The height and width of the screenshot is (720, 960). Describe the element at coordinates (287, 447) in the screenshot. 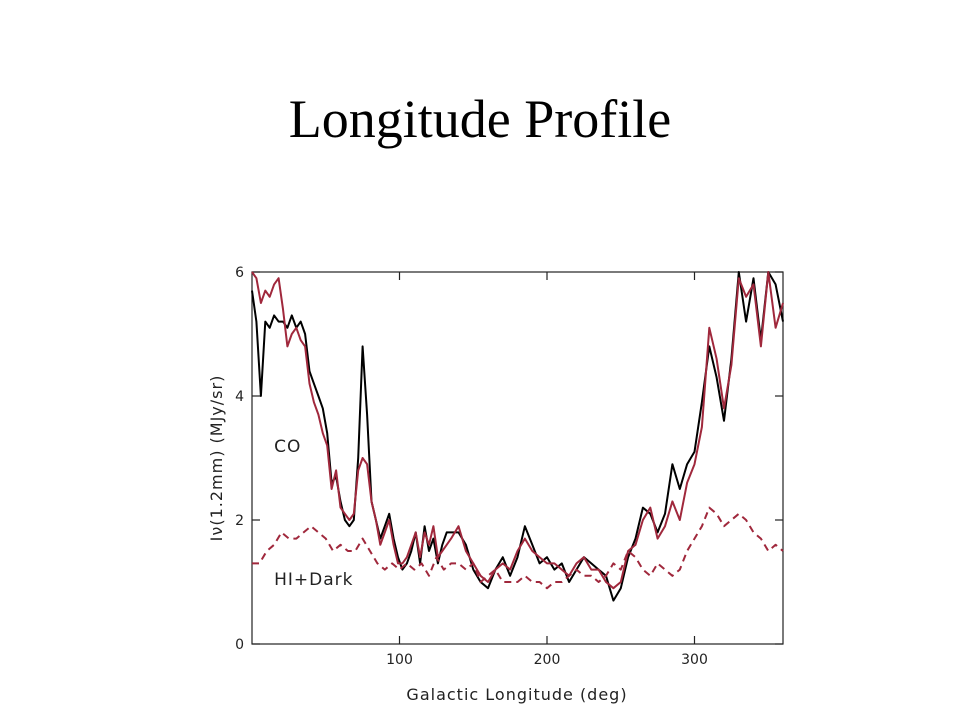

I see `annotation-label: CO` at that location.